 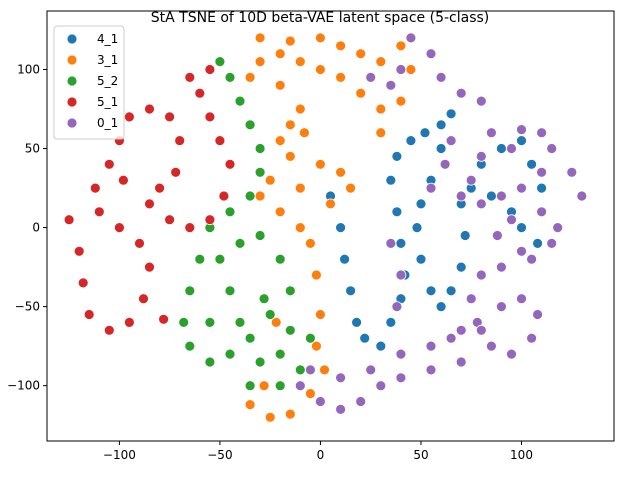 What do you see at coordinates (107, 39) in the screenshot?
I see `legend-label: 4_1` at bounding box center [107, 39].